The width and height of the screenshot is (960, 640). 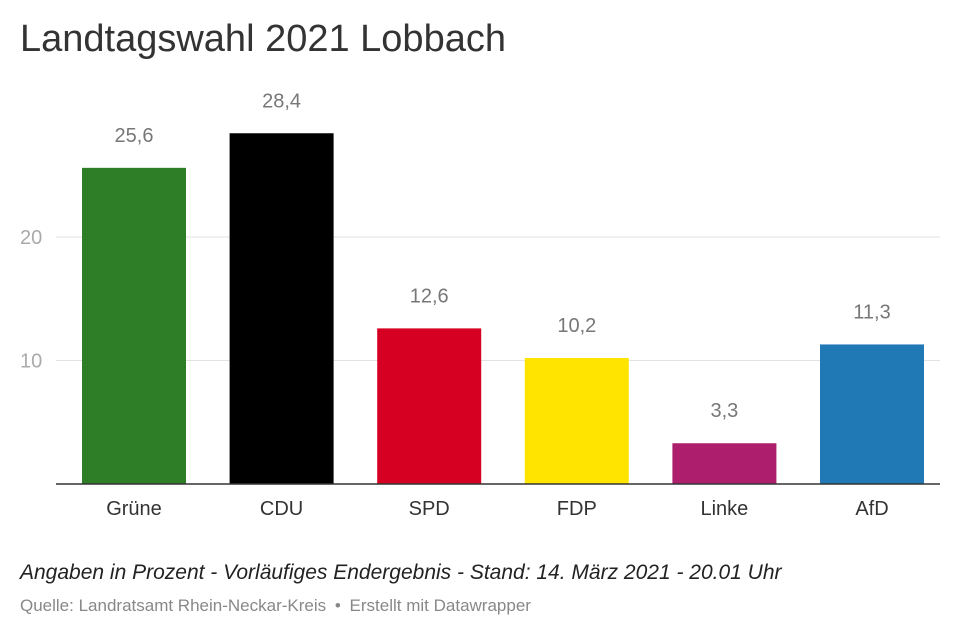 What do you see at coordinates (31, 362) in the screenshot?
I see `y-tick-label: 10` at bounding box center [31, 362].